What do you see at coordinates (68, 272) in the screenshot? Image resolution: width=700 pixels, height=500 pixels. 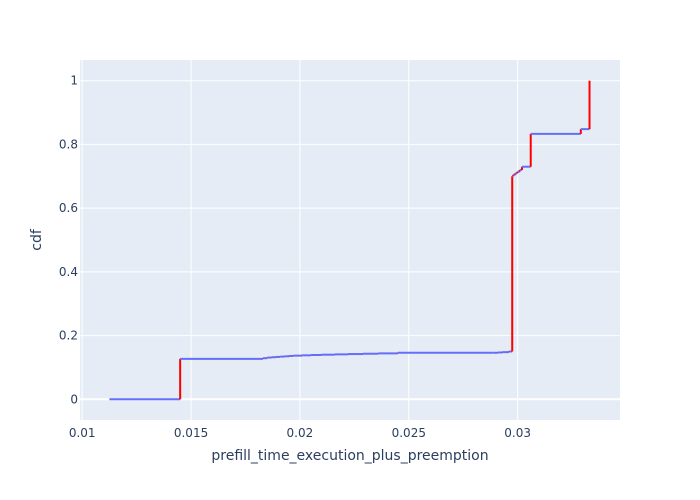 I see `y-tick-label: 0.4` at bounding box center [68, 272].